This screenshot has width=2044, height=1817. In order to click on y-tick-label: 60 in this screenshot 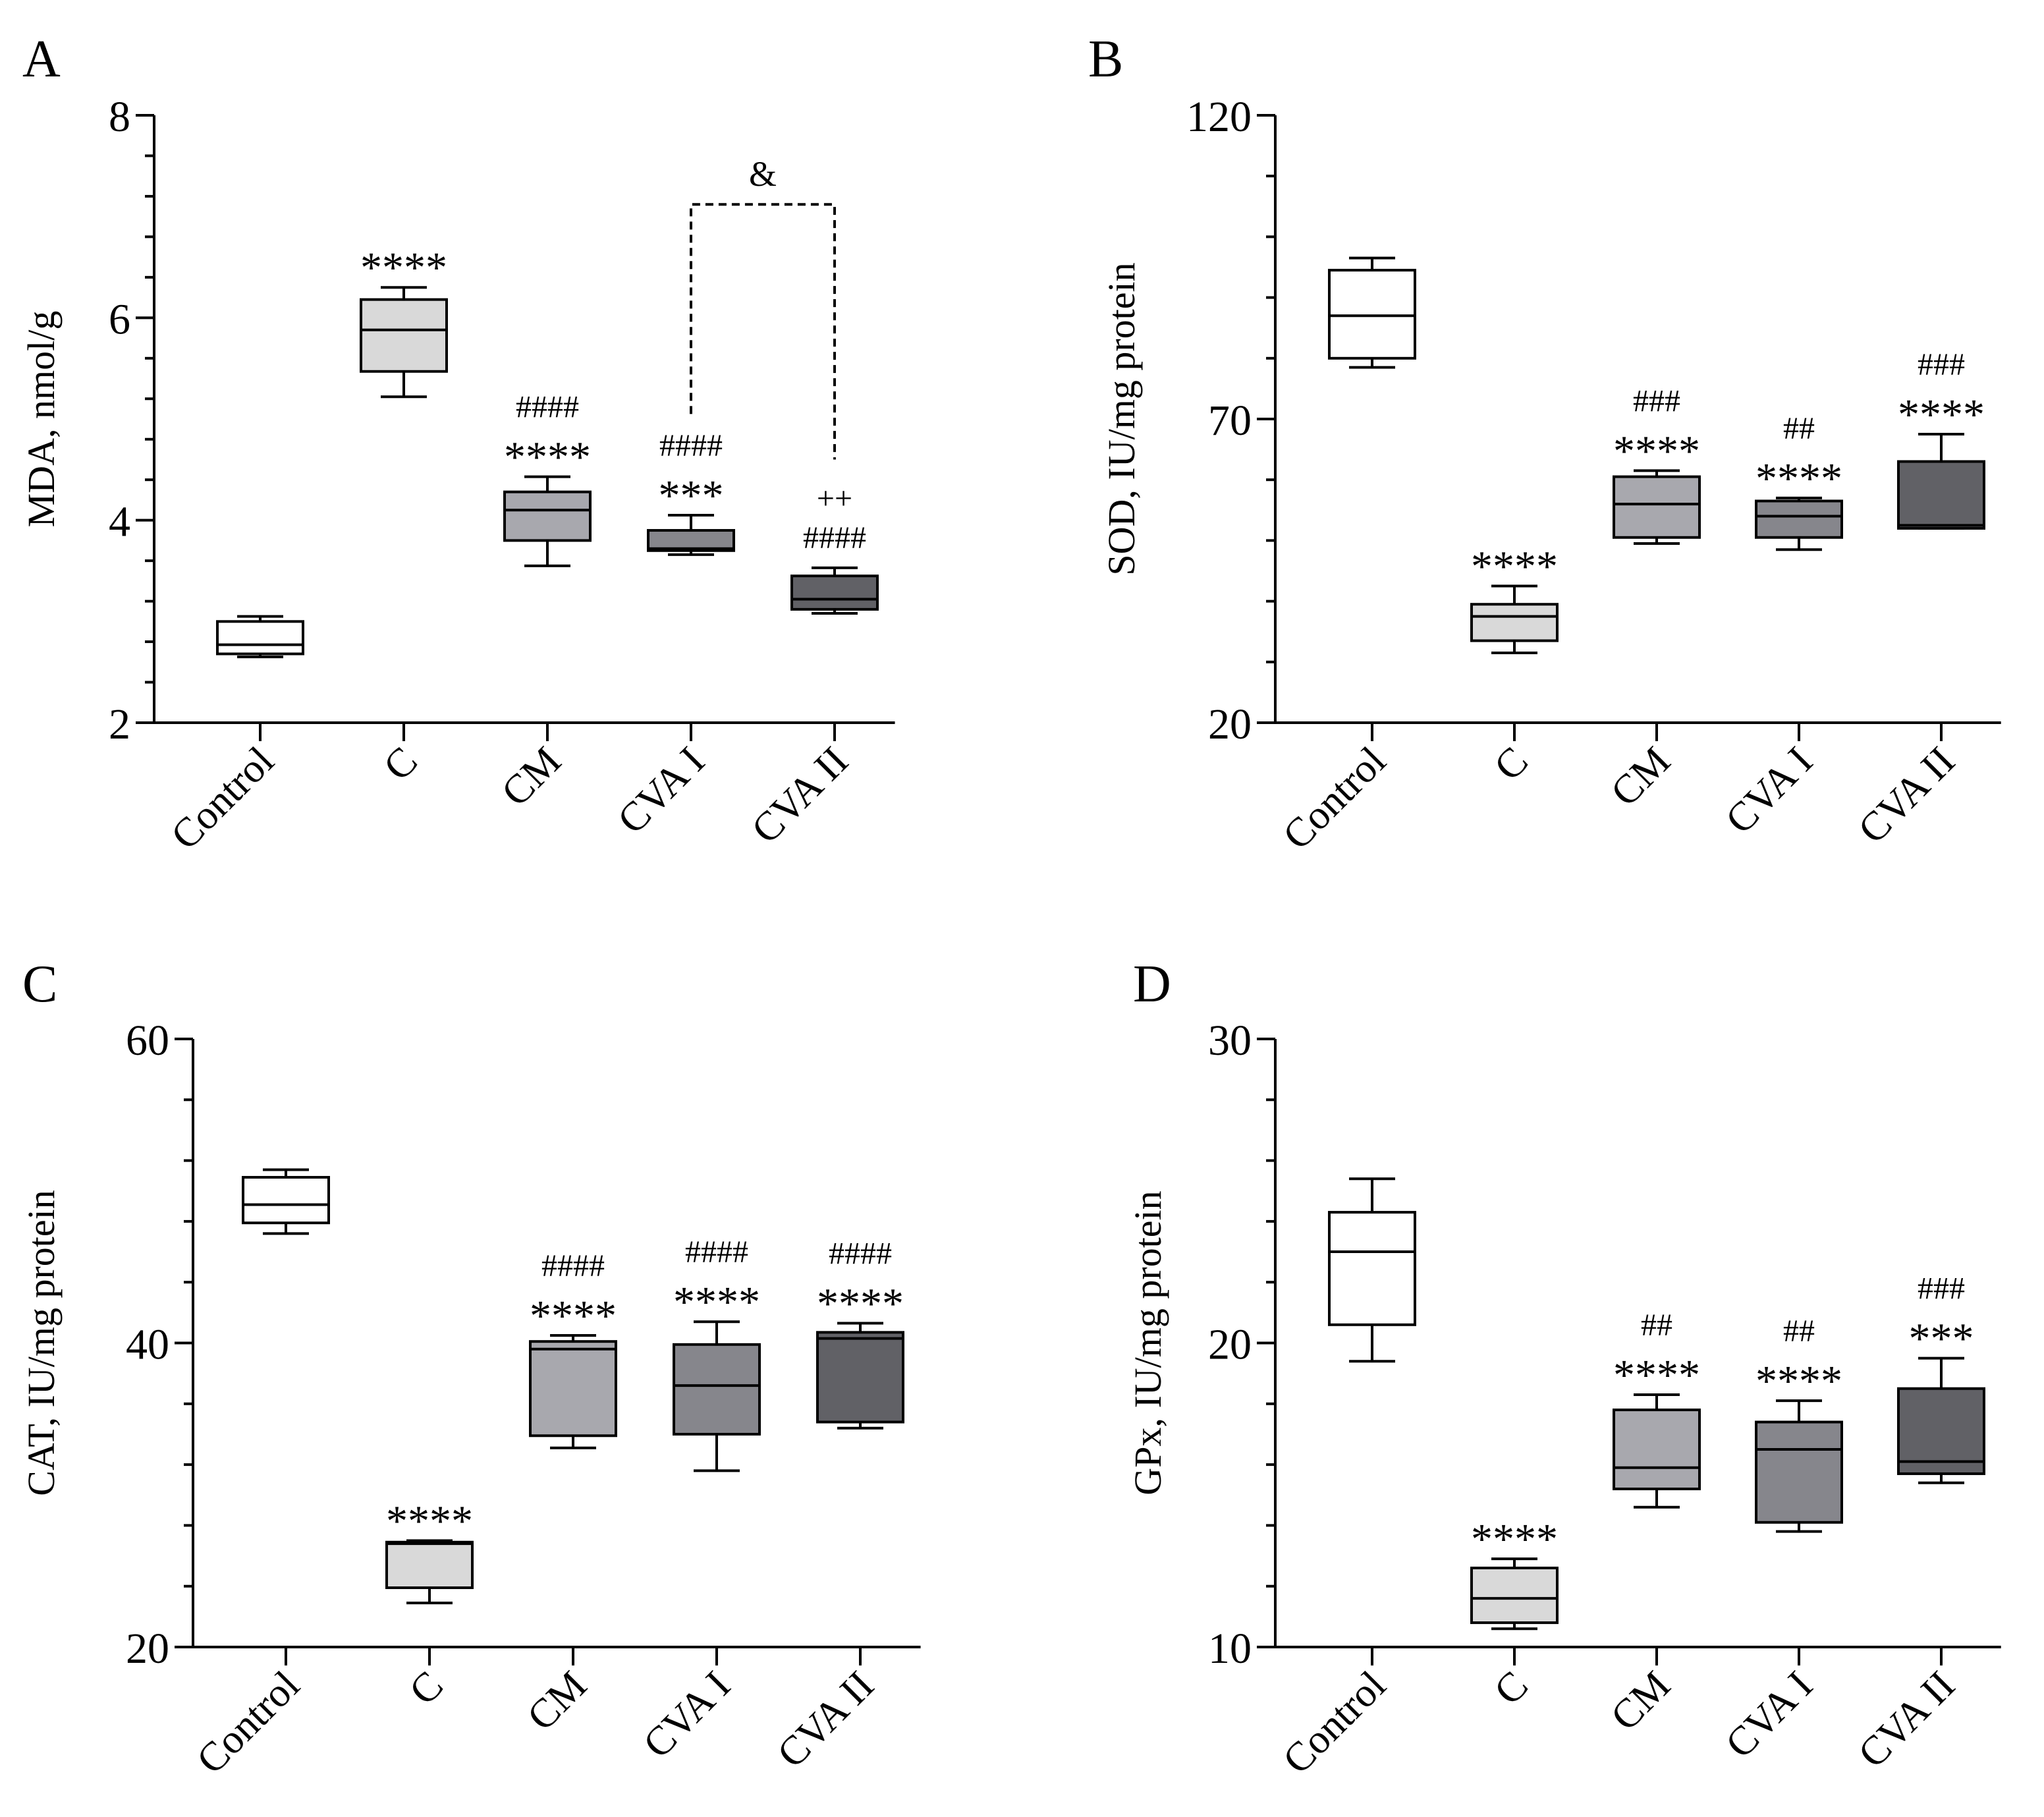, I will do `click(147, 1041)`.